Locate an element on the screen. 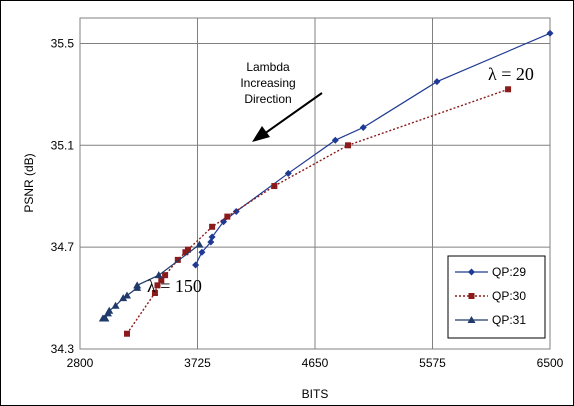 This screenshot has height=406, width=574. annotation-line-2: Increasing is located at coordinates (267, 83).